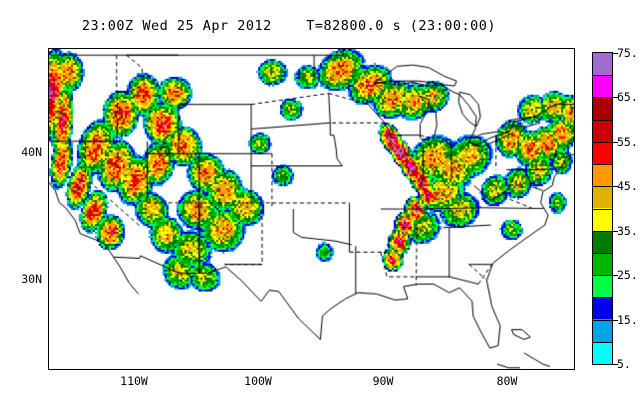  What do you see at coordinates (627, 53) in the screenshot?
I see `colorbar-tick-label: 75.` at bounding box center [627, 53].